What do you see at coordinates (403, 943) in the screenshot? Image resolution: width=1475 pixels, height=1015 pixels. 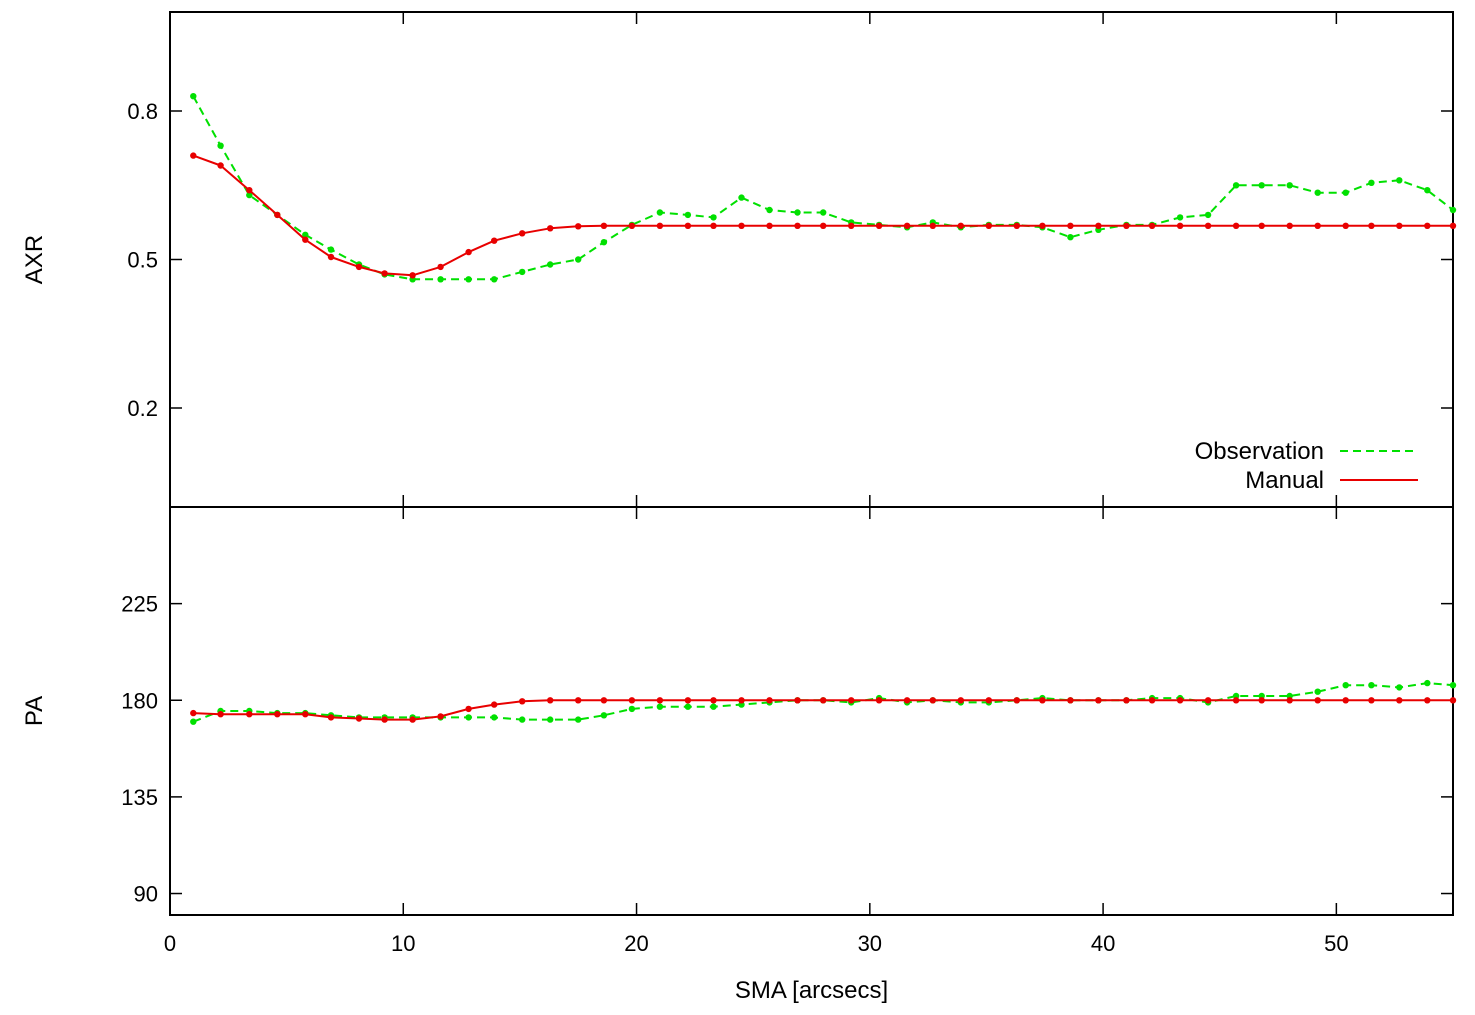 I see `x-tick-label: 10` at bounding box center [403, 943].